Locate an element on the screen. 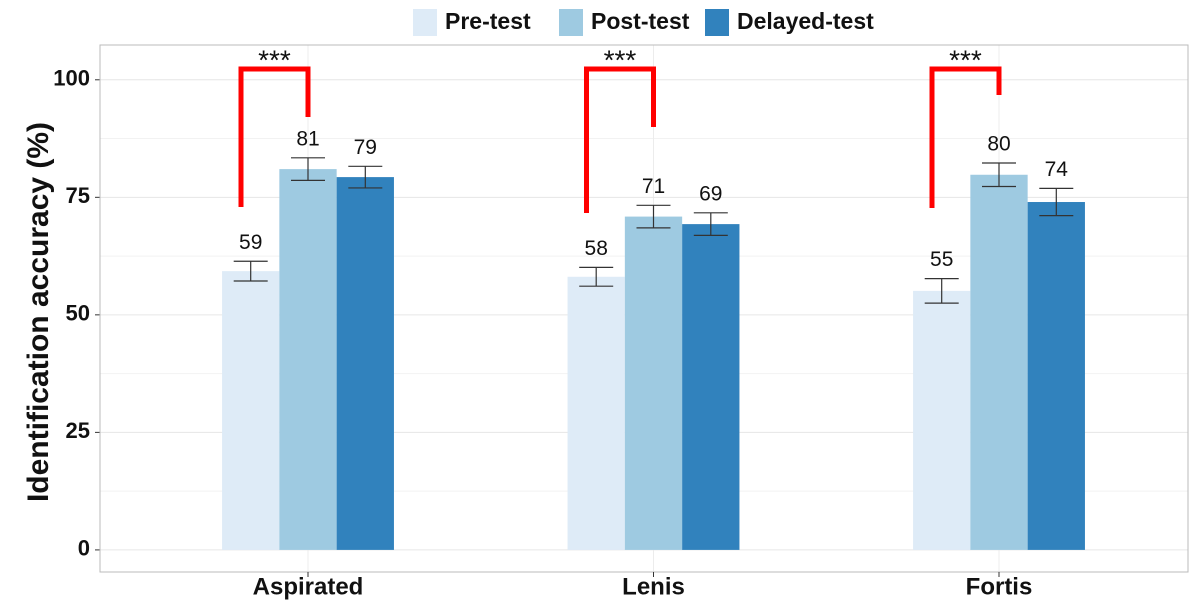  y-tick-label: 25 is located at coordinates (78, 430).